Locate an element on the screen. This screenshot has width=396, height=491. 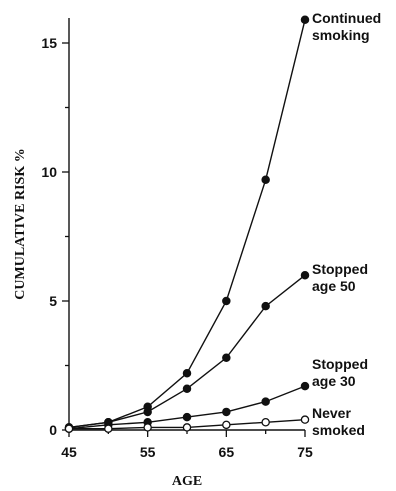
x-tick-label: 65 is located at coordinates (227, 452).